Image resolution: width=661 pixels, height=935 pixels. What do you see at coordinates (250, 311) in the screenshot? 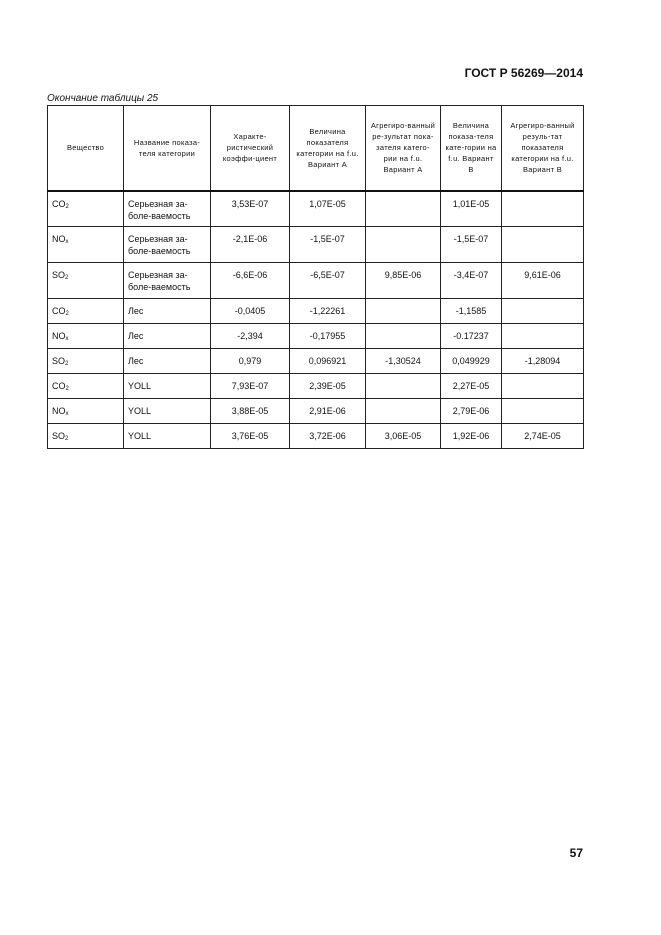
I see `characteristic-factor-cell: -0,0405` at bounding box center [250, 311].